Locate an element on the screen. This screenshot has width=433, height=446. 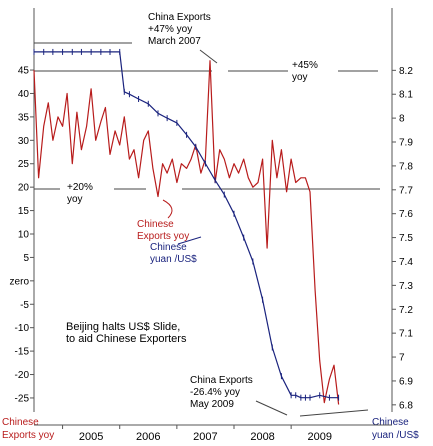
left-tick-label: -10 is located at coordinates (22, 328).